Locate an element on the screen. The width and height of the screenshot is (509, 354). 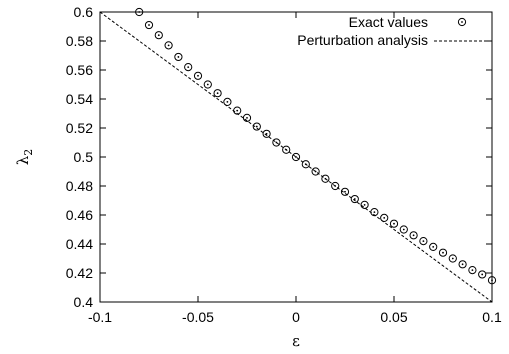
legend-marker-exact is located at coordinates (462, 22).